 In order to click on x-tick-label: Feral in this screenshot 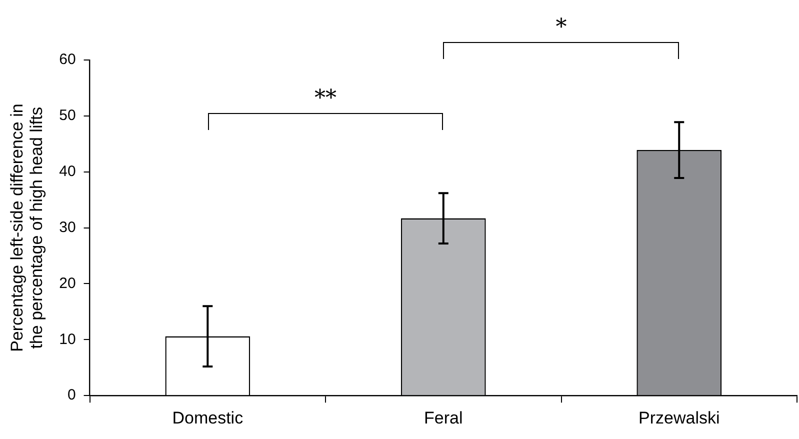, I will do `click(443, 418)`.